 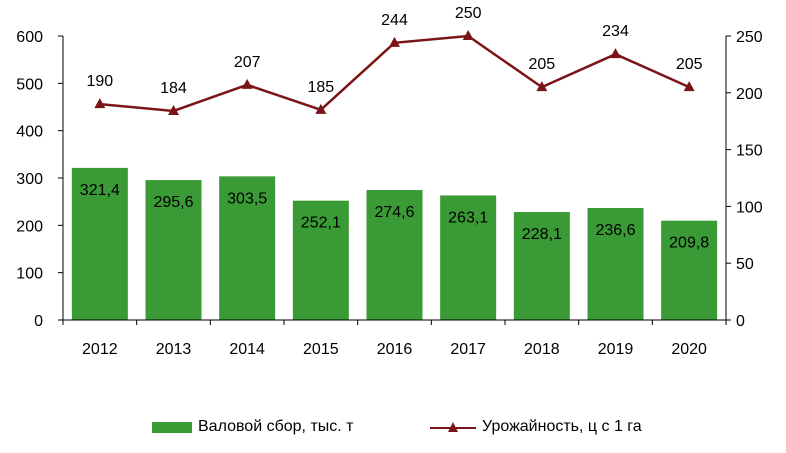 What do you see at coordinates (321, 349) in the screenshot?
I see `x-tick-label: 2015` at bounding box center [321, 349].